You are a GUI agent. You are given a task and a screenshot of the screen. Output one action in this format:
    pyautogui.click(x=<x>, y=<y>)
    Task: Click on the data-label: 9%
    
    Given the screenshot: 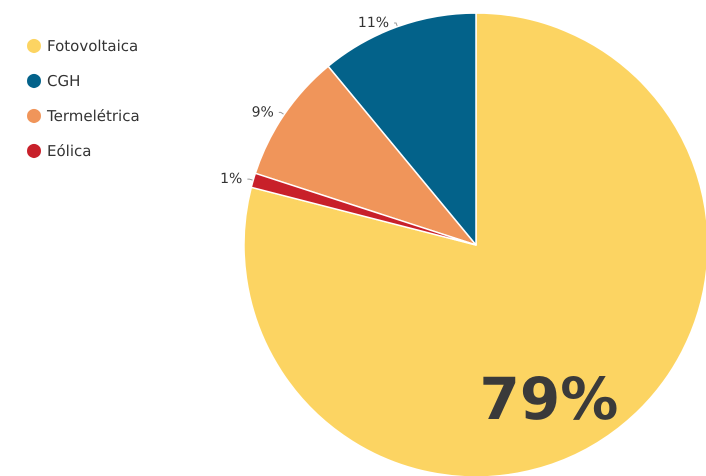 What is the action you would take?
    pyautogui.click(x=263, y=112)
    